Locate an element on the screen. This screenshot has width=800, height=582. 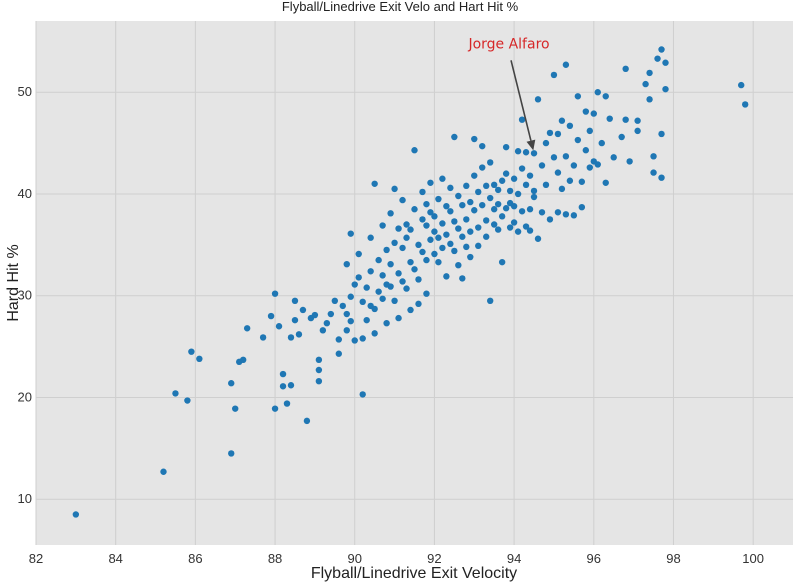
y-axis-ticks: 10 20 30 40 50 is located at coordinates (25, 295).